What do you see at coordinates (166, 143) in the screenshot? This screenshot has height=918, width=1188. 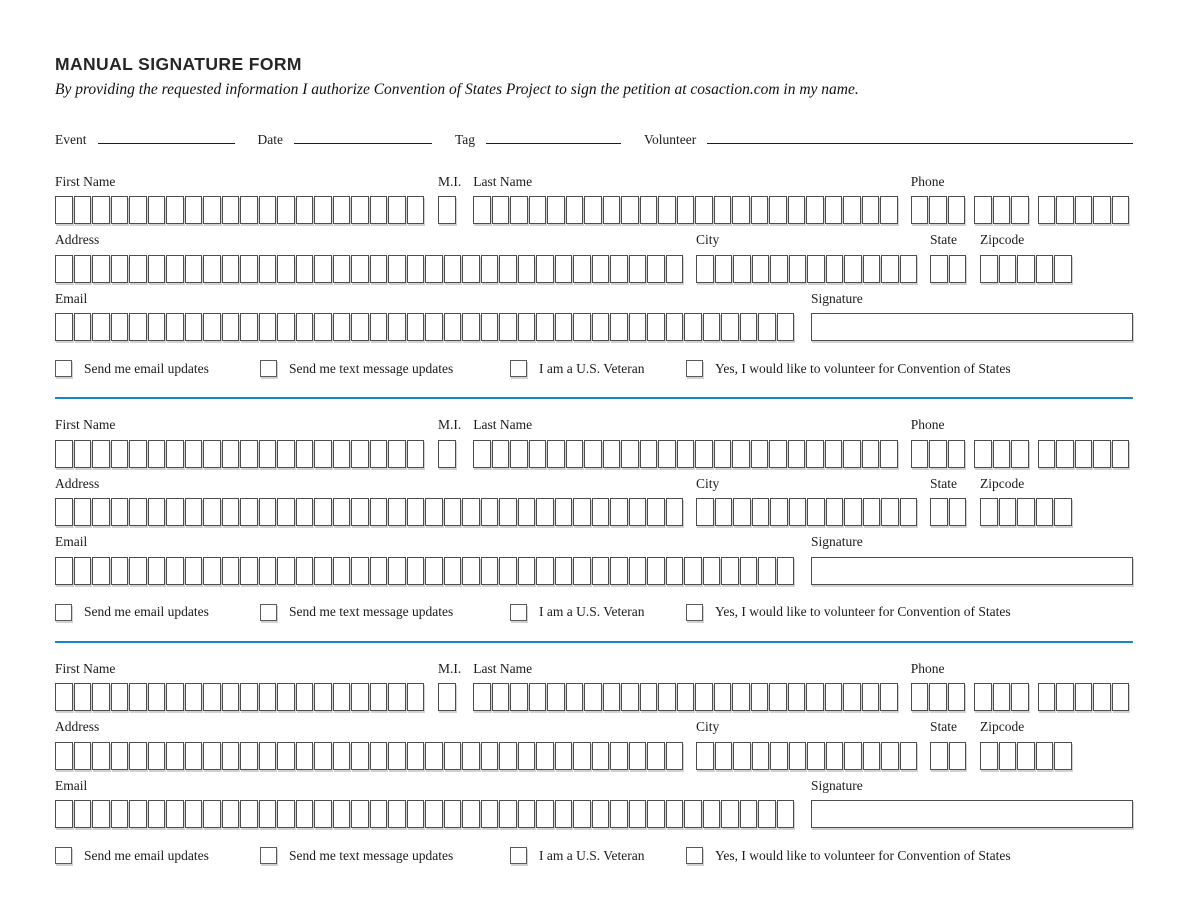 I see `event-write-line` at bounding box center [166, 143].